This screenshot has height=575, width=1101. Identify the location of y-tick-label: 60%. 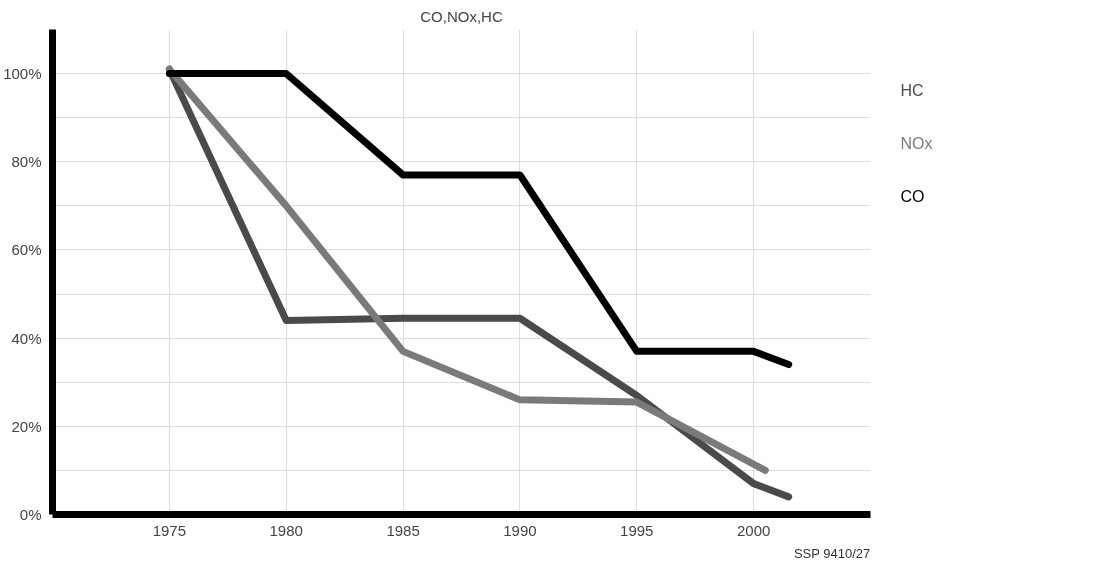
(26, 250).